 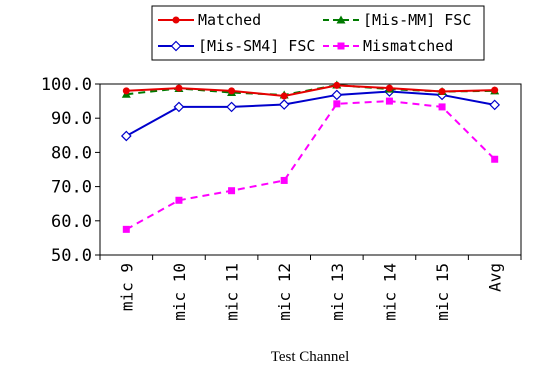 I want to click on y-tick-label: 50.0, so click(x=71, y=256).